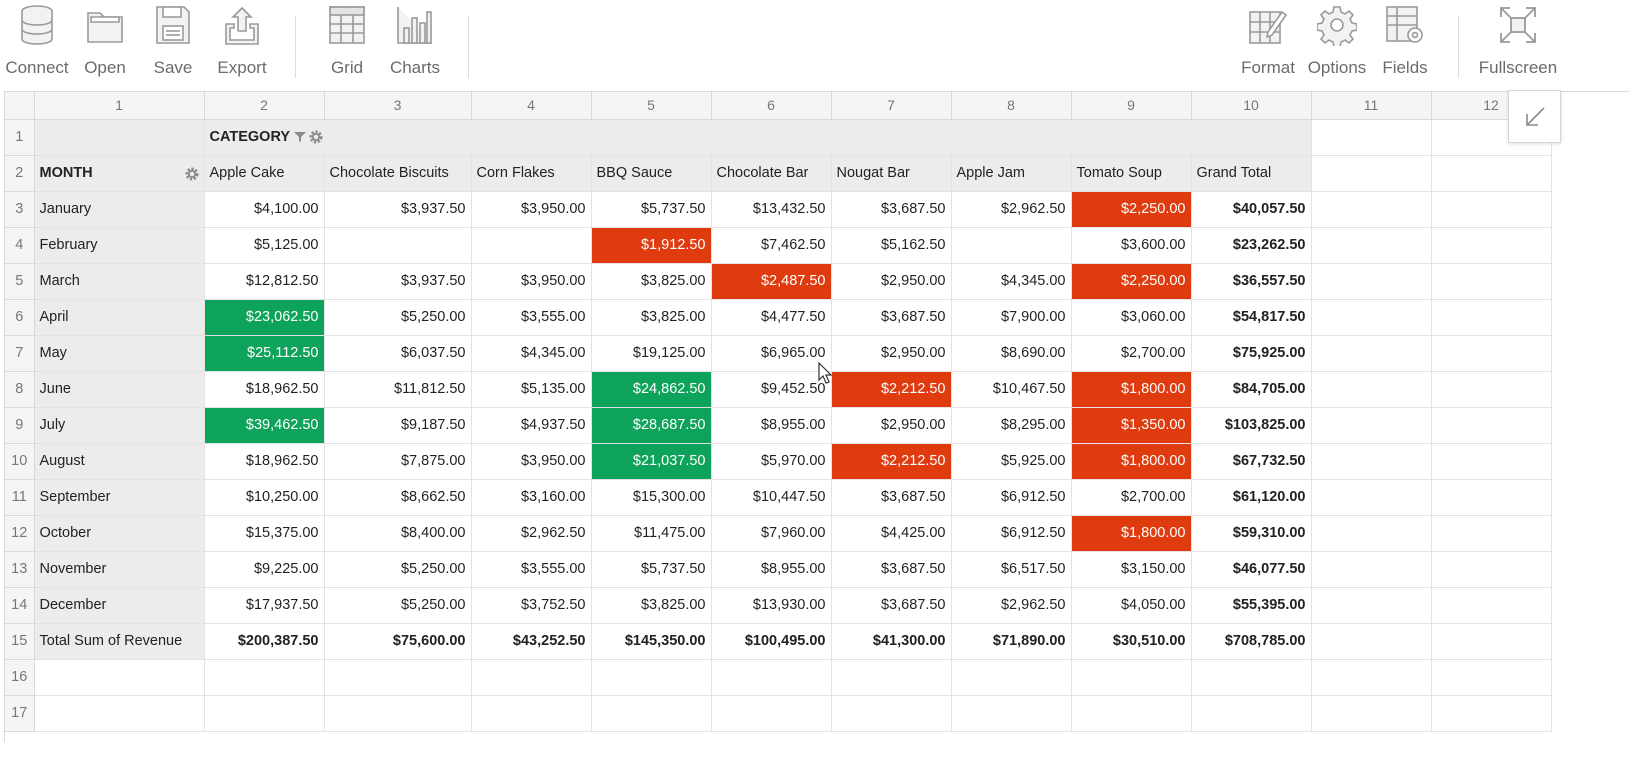 The width and height of the screenshot is (1636, 760). Describe the element at coordinates (771, 641) in the screenshot. I see `total-cell: $100,495.00` at that location.